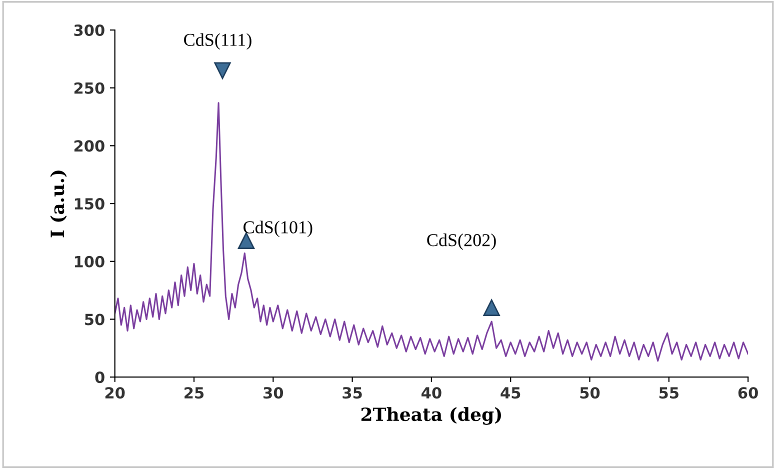 Image resolution: width=776 pixels, height=469 pixels. Describe the element at coordinates (89, 30) in the screenshot. I see `y-tick-label: 300` at that location.